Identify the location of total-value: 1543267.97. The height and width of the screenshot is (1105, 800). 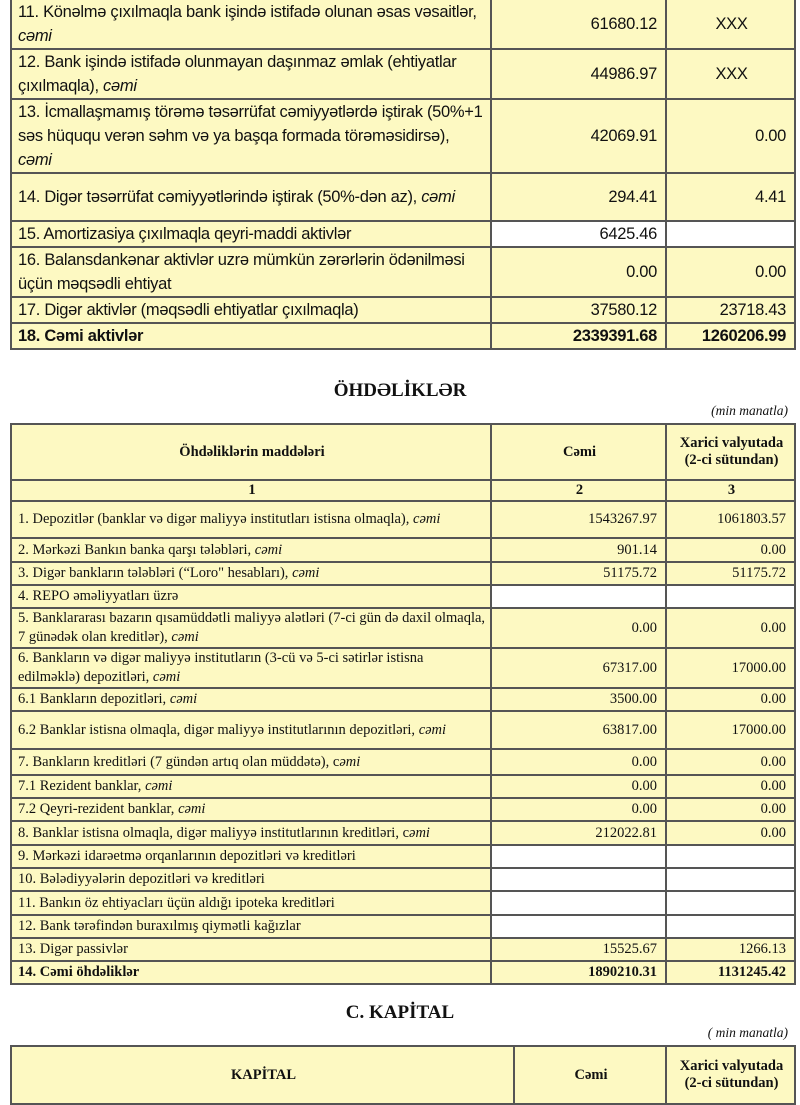
(578, 519).